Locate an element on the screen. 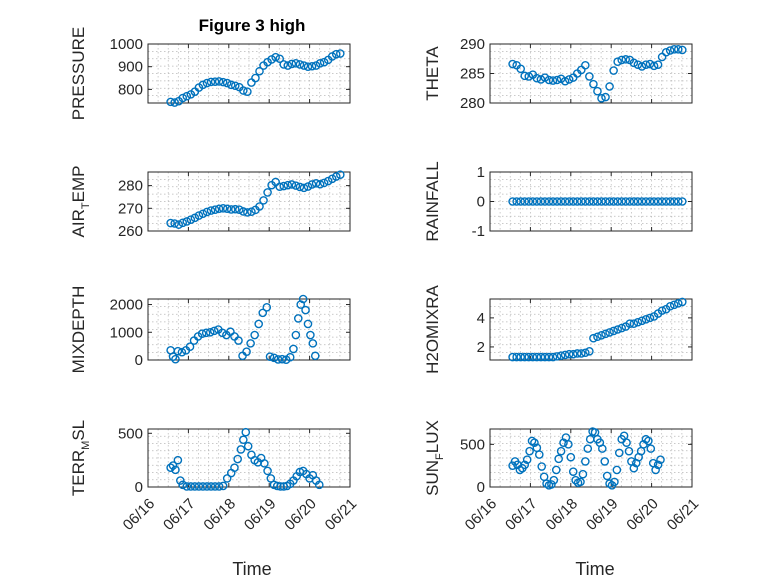 This screenshot has height=583, width=778. sun_flux-xtick-label: 06/17 is located at coordinates (521, 514).